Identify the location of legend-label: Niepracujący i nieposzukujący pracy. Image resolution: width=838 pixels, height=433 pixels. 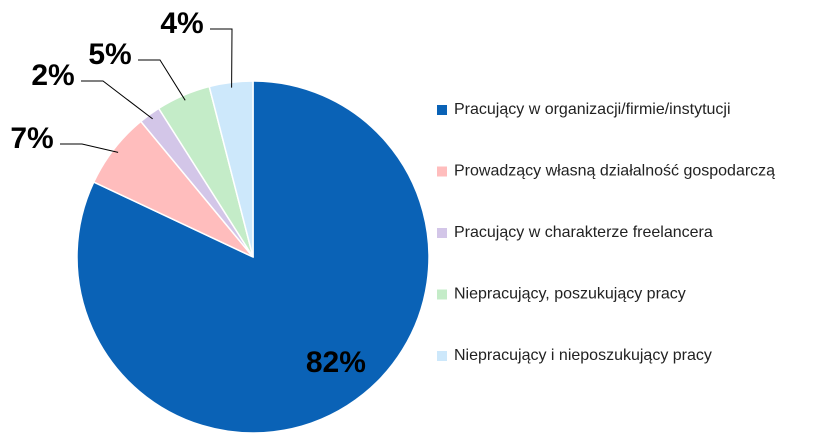
(583, 355).